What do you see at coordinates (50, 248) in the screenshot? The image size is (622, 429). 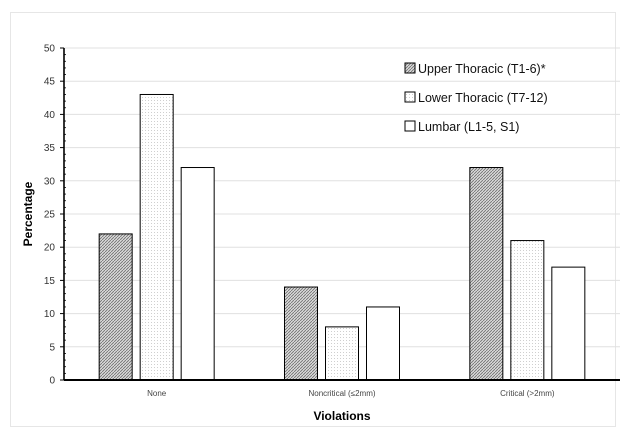 I see `y-tick-label: 20` at bounding box center [50, 248].